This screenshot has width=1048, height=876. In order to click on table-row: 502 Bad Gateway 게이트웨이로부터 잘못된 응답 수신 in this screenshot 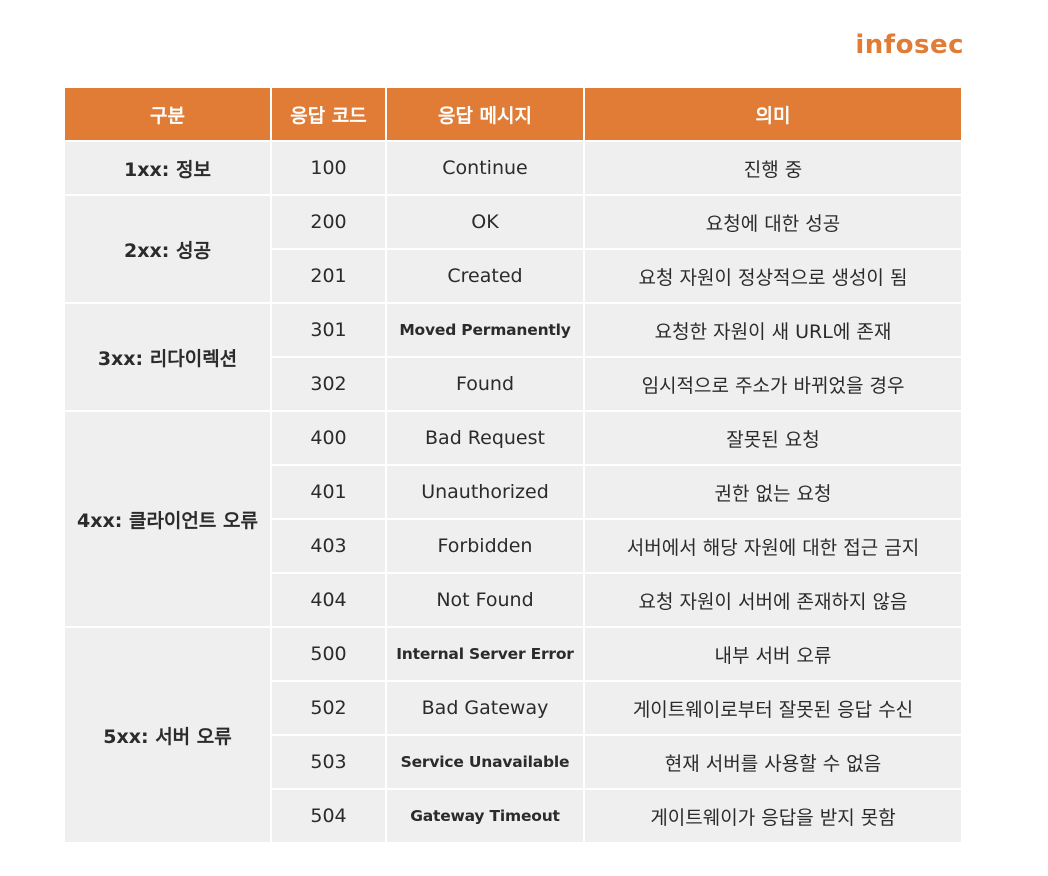, I will do `click(513, 707)`.